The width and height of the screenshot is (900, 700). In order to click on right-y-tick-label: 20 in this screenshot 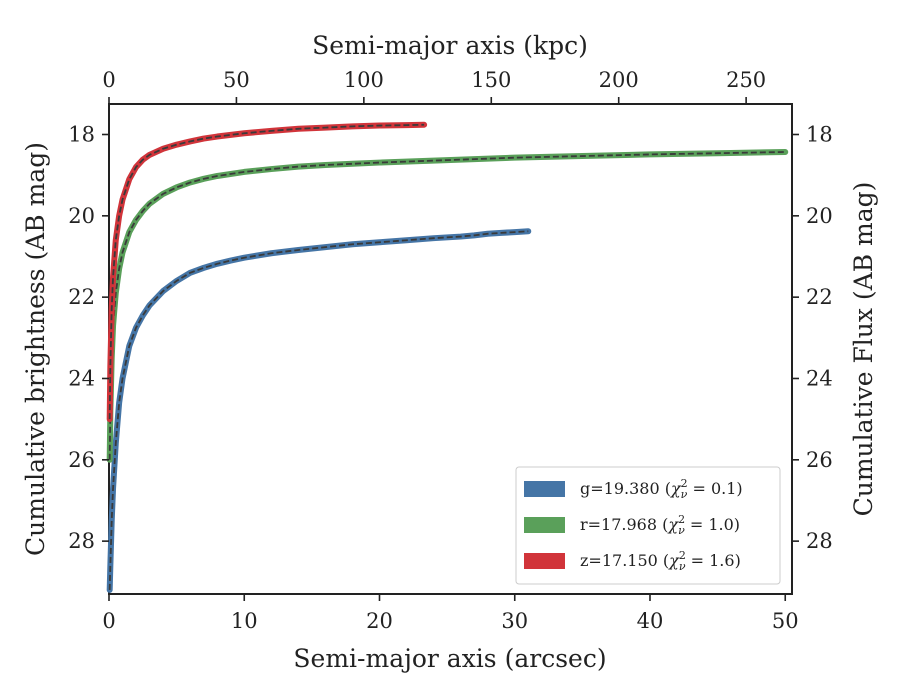, I will do `click(819, 216)`.